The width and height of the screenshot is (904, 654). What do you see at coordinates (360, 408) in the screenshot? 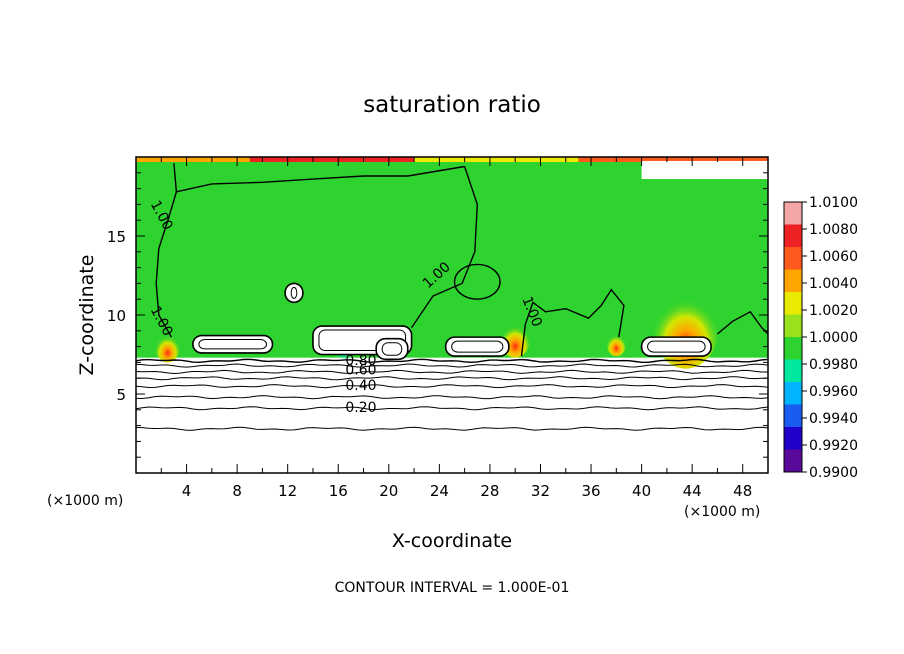
I see `contour-label: 0.20` at bounding box center [360, 408].